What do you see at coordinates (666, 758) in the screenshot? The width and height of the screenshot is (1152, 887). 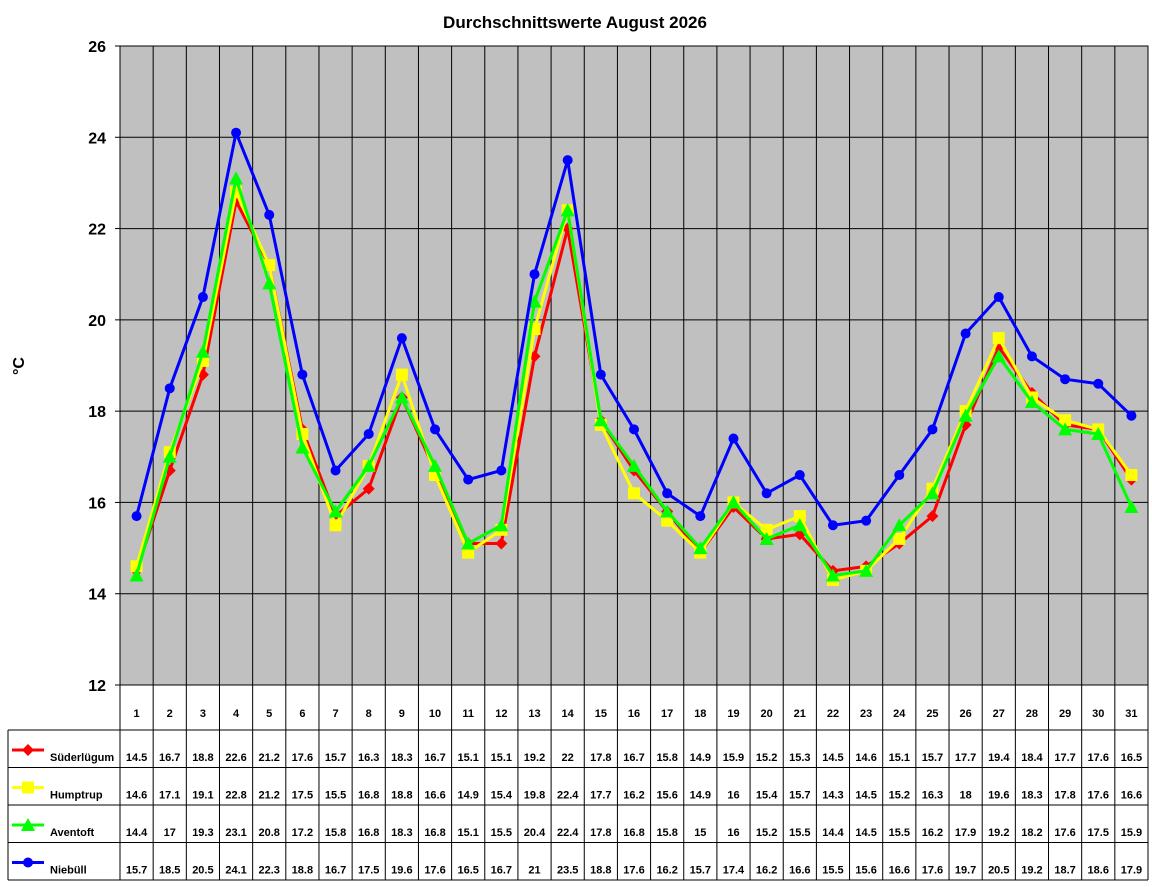 I see `table-cell: 15.8` at bounding box center [666, 758].